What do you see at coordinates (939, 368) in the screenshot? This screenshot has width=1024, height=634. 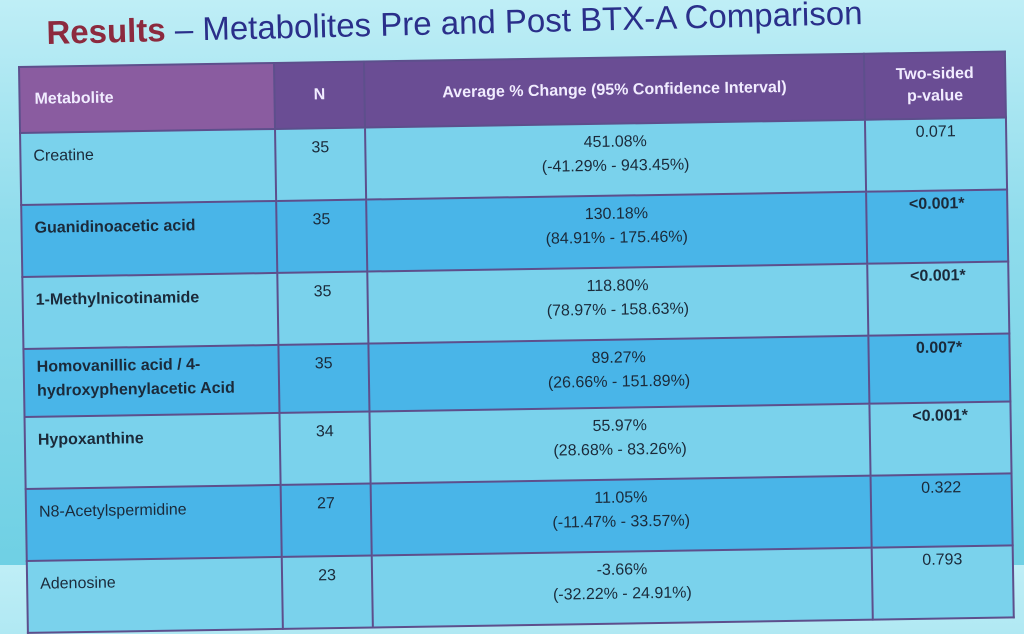 I see `p-value: 0.007*` at bounding box center [939, 368].